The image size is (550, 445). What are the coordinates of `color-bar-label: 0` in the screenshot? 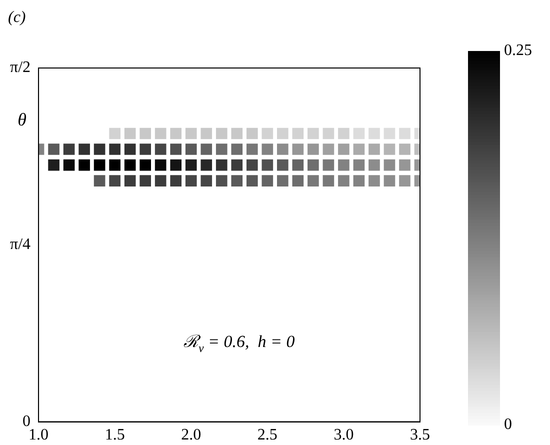 It's located at (508, 425).